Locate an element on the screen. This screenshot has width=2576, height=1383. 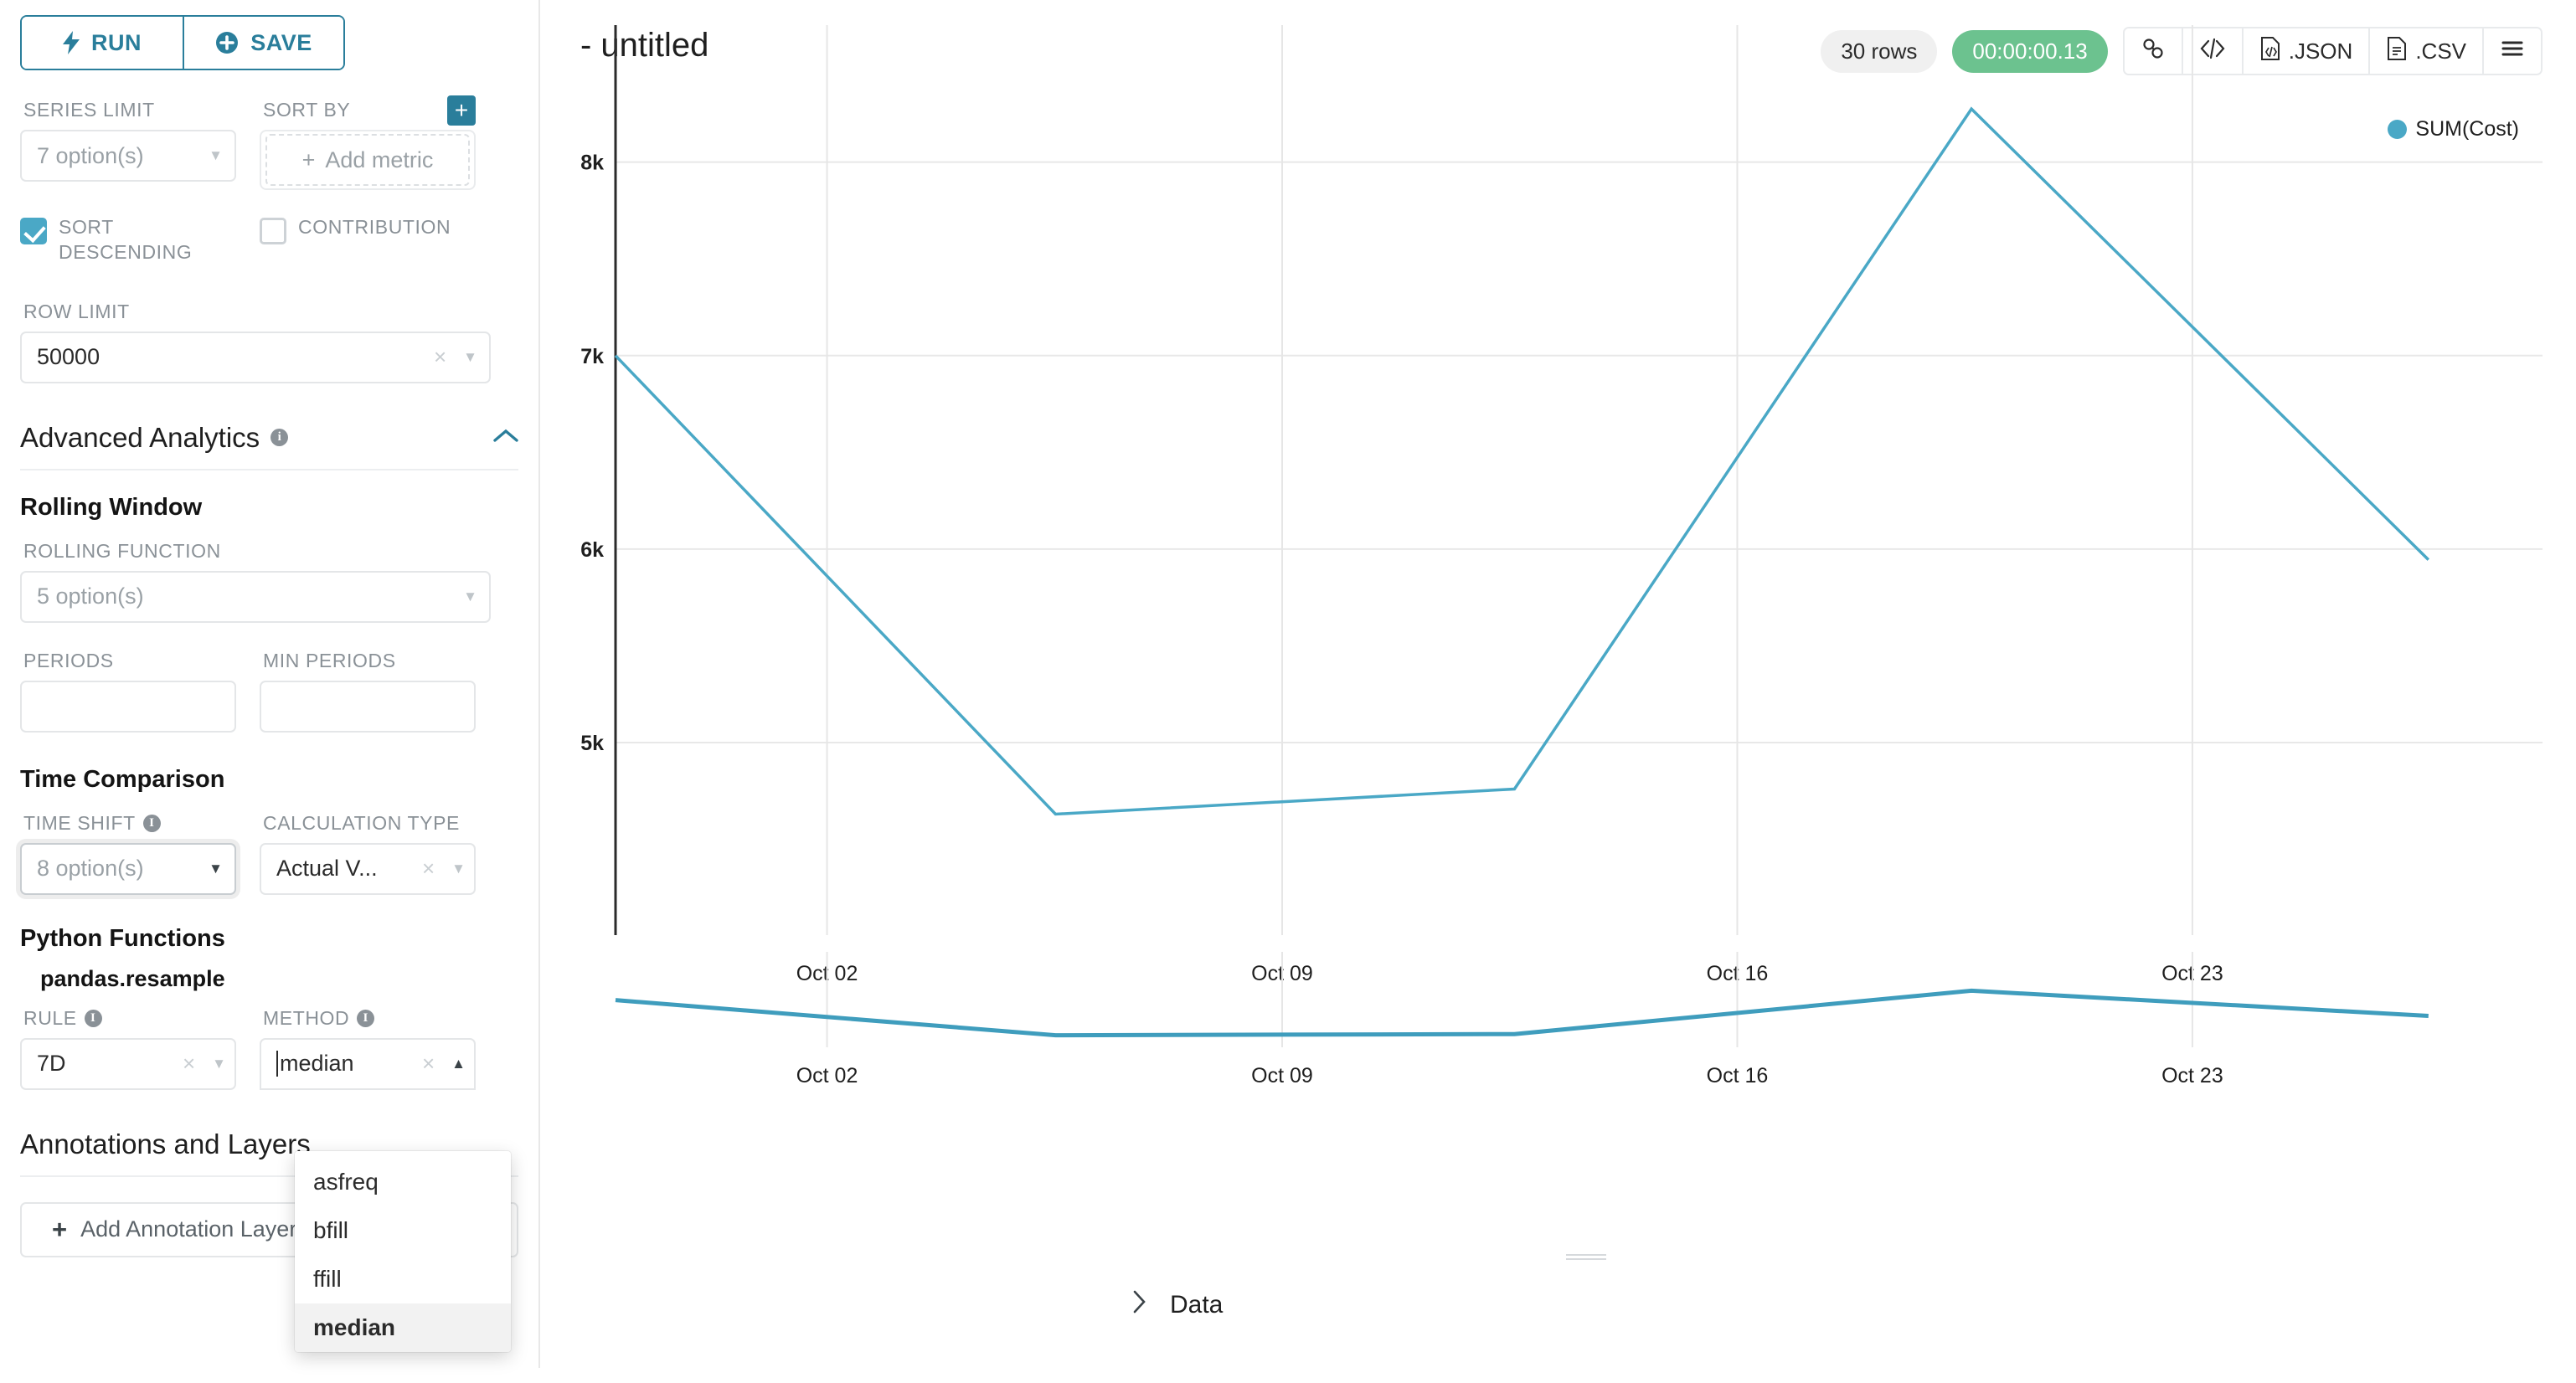
rolling-window-title: Rolling Window is located at coordinates (111, 507).